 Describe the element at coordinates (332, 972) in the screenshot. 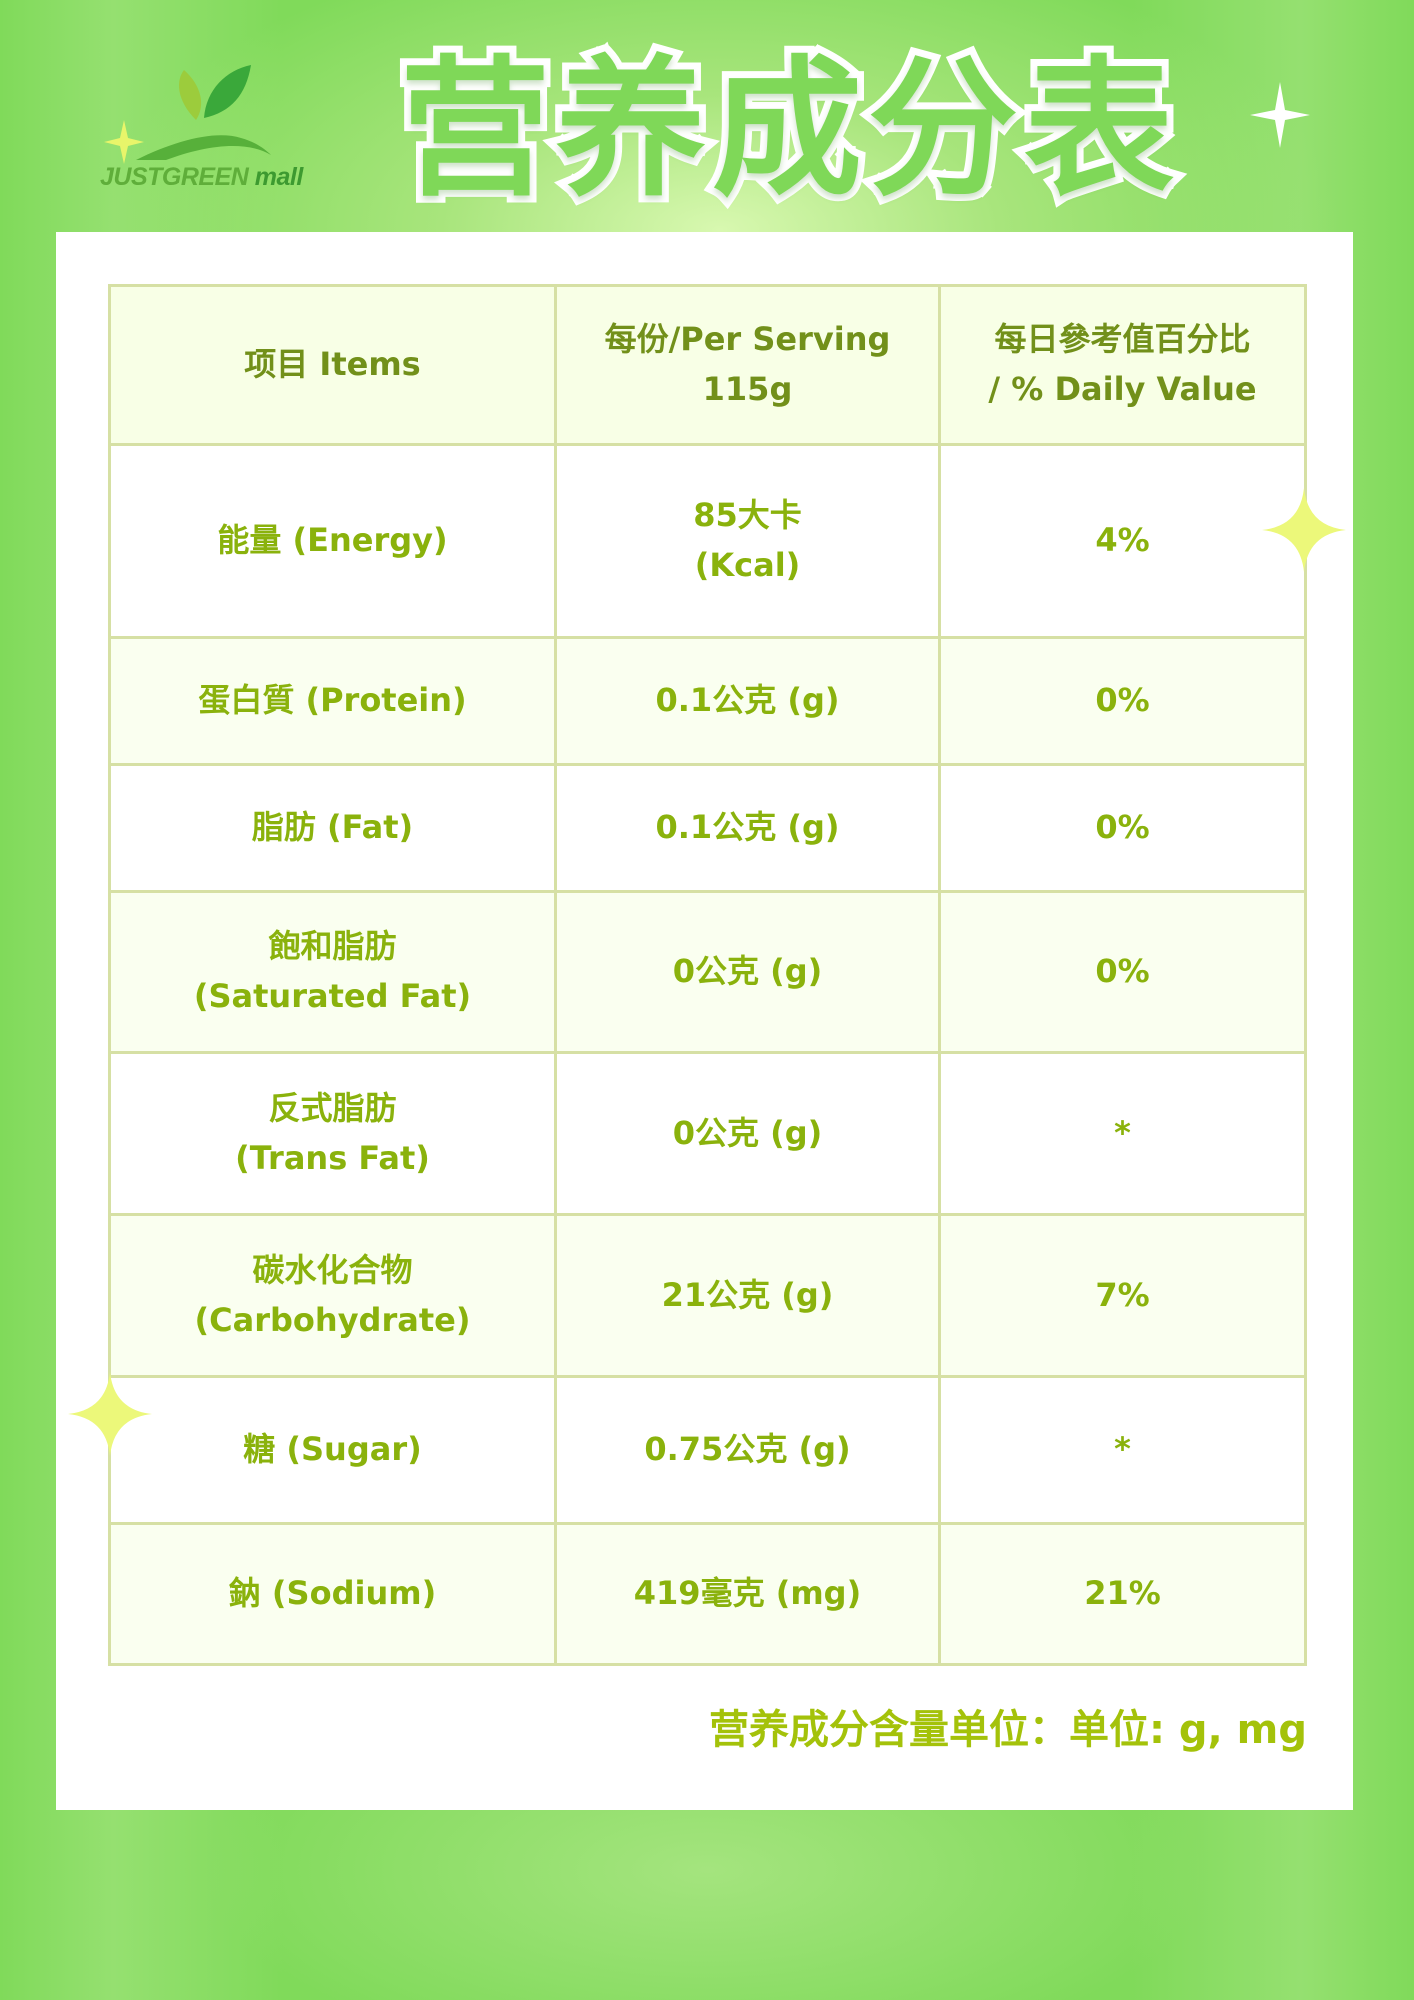

I see `item-cell: 飽和脂肪 (Saturated Fat)` at that location.